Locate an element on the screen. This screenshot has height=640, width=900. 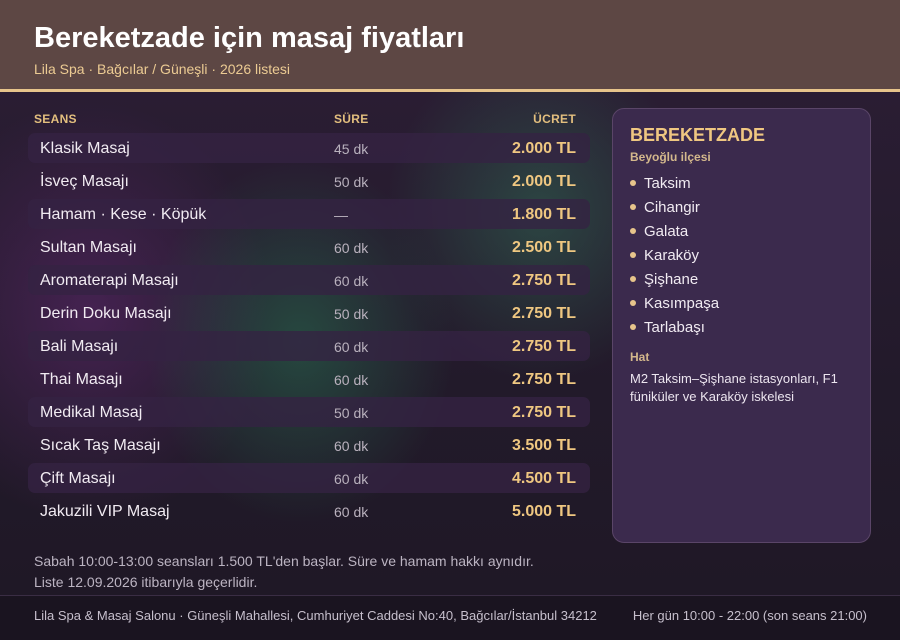
table-row: Sultan Masajı 60 dk 2.500 TL is located at coordinates (309, 247).